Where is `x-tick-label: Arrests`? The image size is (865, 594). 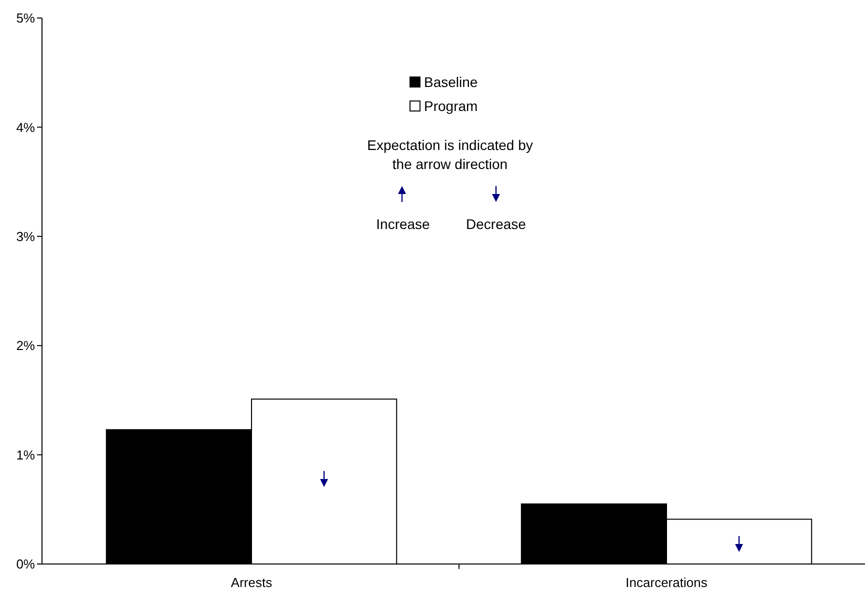 x-tick-label: Arrests is located at coordinates (251, 582).